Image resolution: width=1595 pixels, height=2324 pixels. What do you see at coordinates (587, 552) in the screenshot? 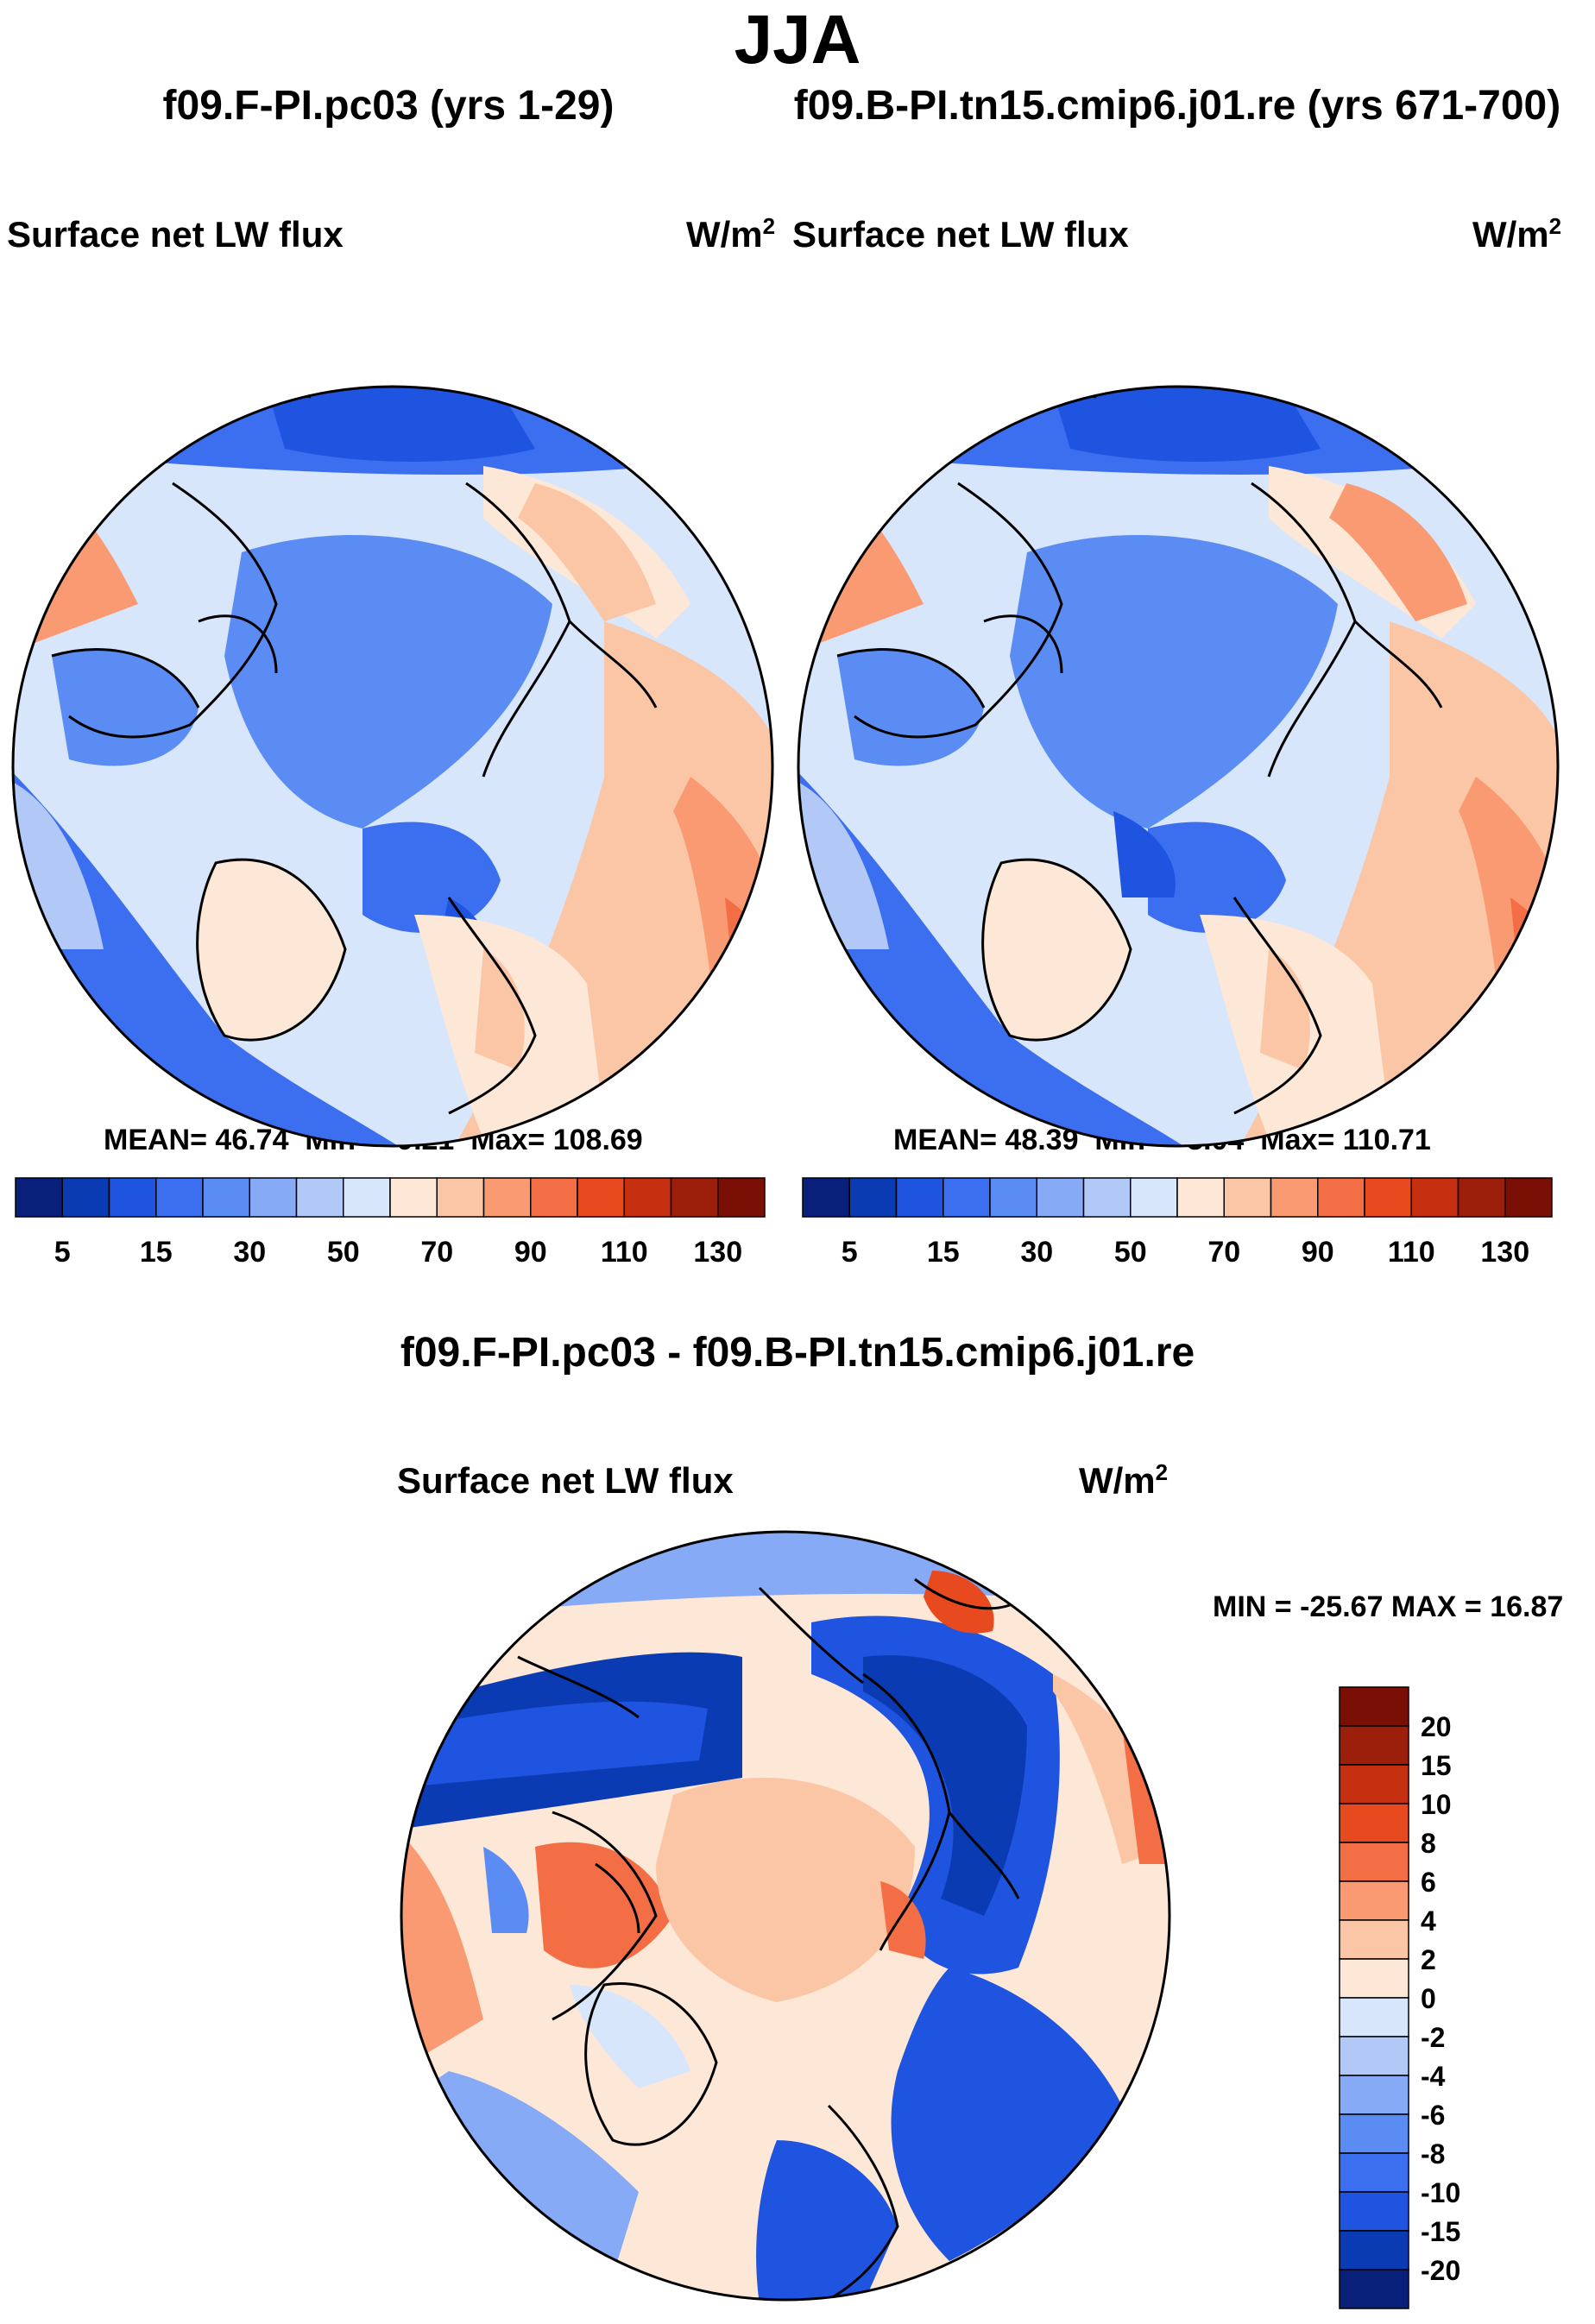
I see `left-map-siberia-warm` at bounding box center [587, 552].